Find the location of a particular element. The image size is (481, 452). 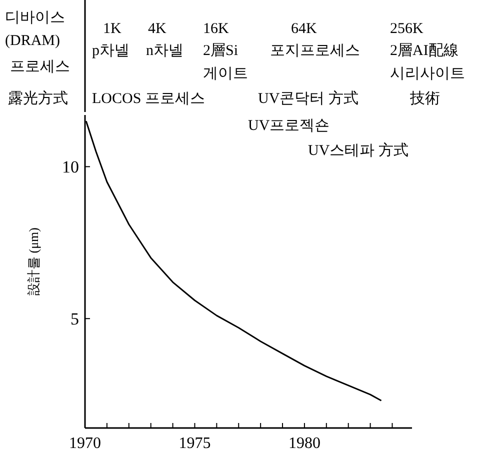

text: n차넬 is located at coordinates (165, 51).